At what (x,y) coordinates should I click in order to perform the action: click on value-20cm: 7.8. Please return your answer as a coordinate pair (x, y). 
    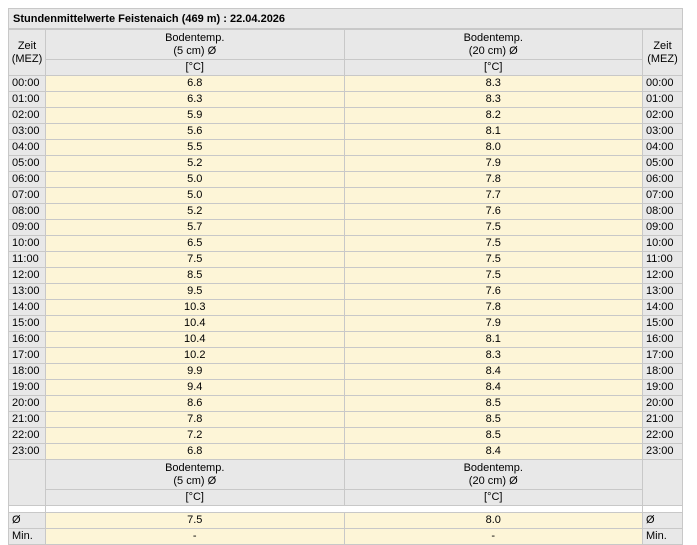
    Looking at the image, I should click on (493, 179).